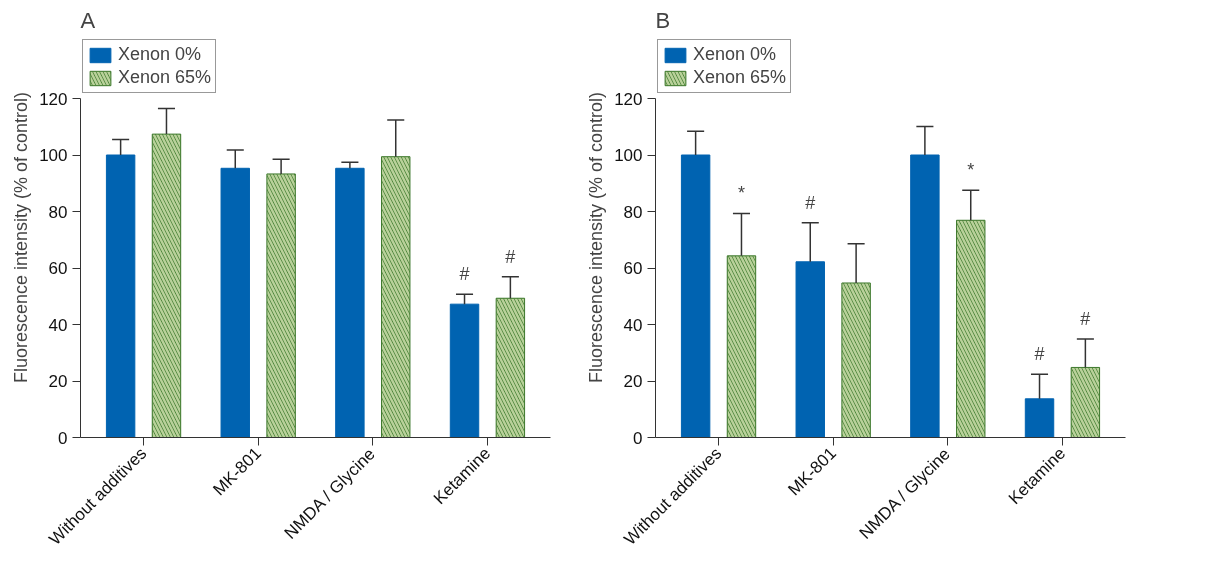 The image size is (1217, 571). What do you see at coordinates (88, 20) in the screenshot?
I see `chart-title: A` at bounding box center [88, 20].